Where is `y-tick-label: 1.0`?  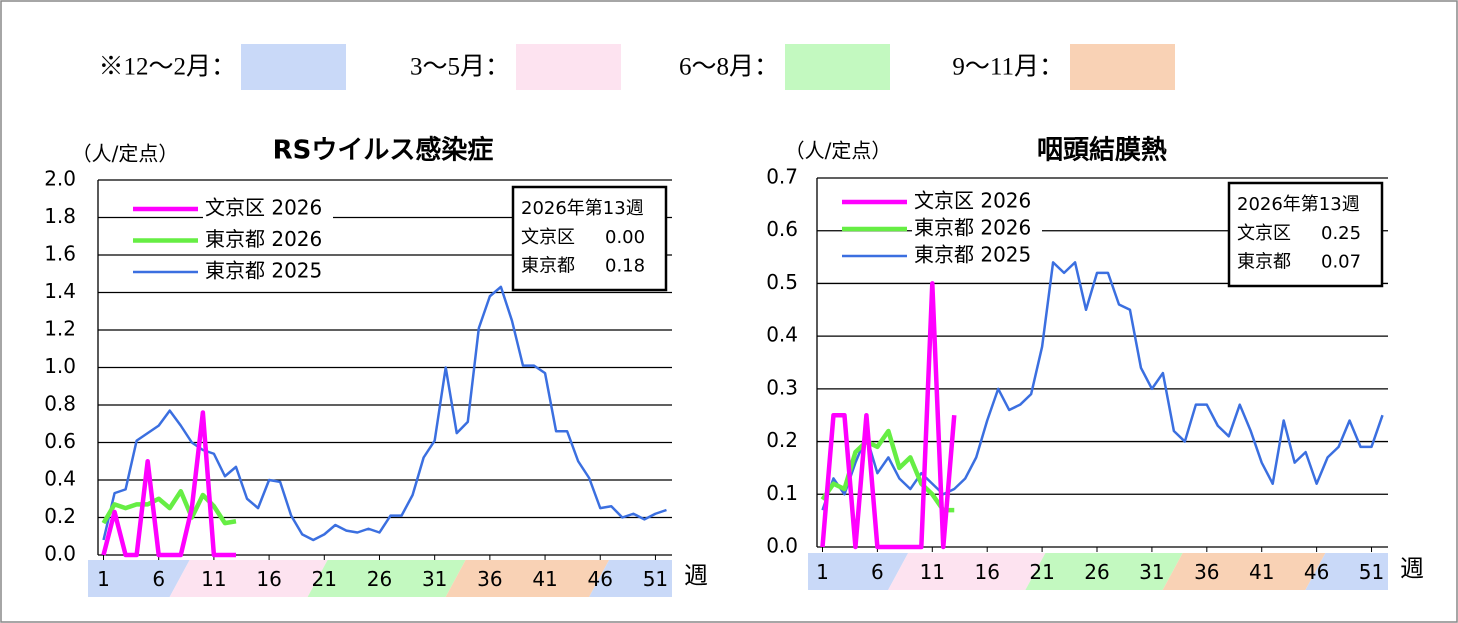 y-tick-label: 1.0 is located at coordinates (60, 366).